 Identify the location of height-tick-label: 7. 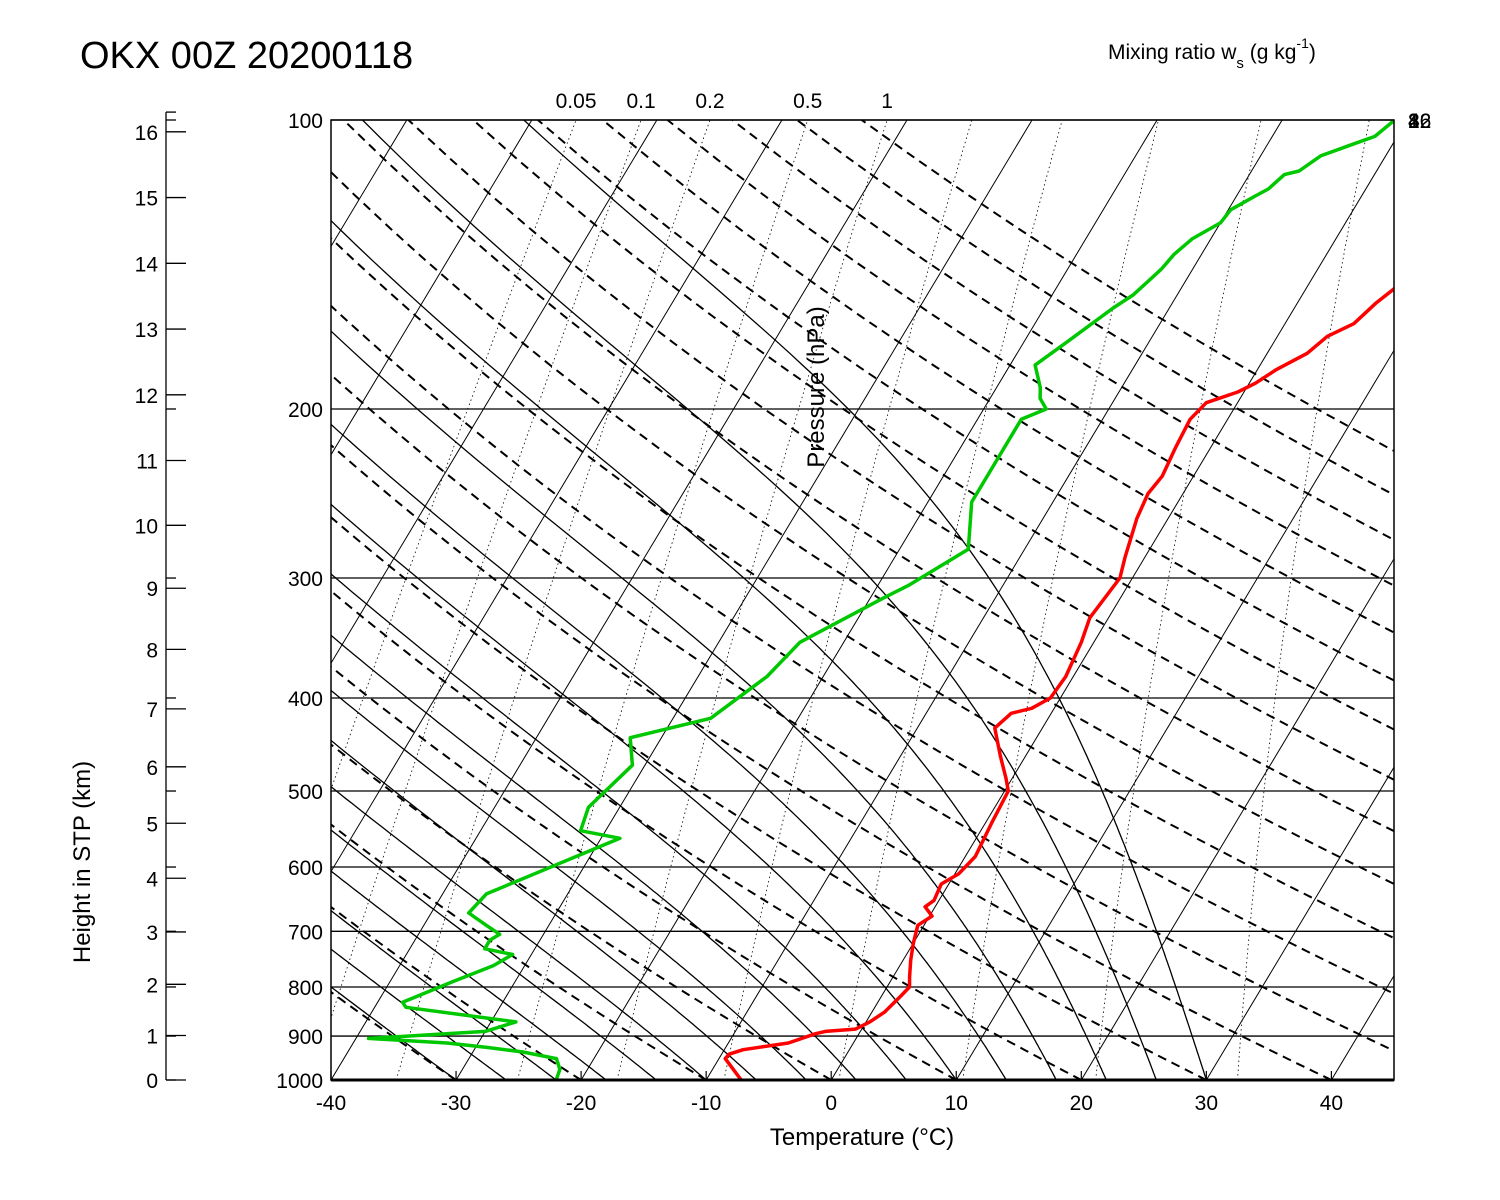
(152, 710).